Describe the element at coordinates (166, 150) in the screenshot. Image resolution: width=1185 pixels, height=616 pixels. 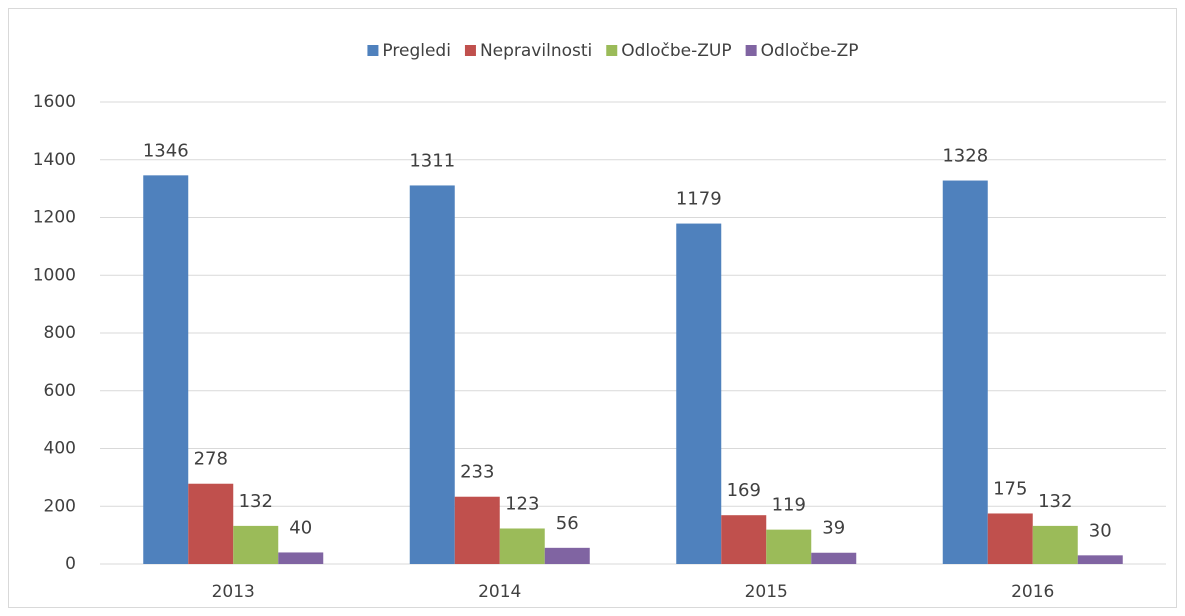
I see `data-label: 1346` at that location.